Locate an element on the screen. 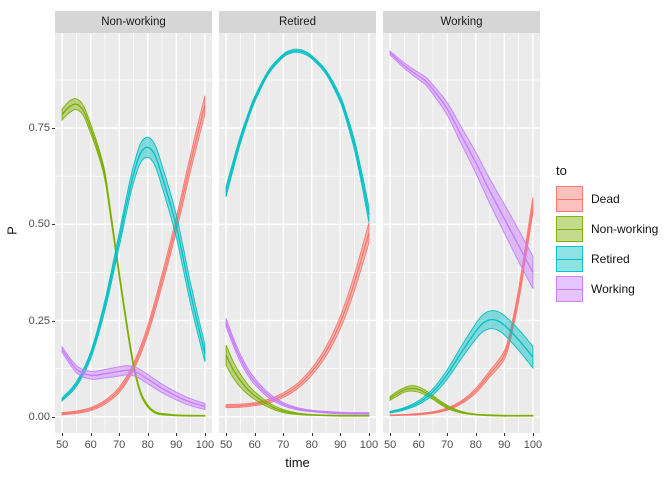 This screenshot has height=480, width=672. legend-entry-working: Working is located at coordinates (609, 289).